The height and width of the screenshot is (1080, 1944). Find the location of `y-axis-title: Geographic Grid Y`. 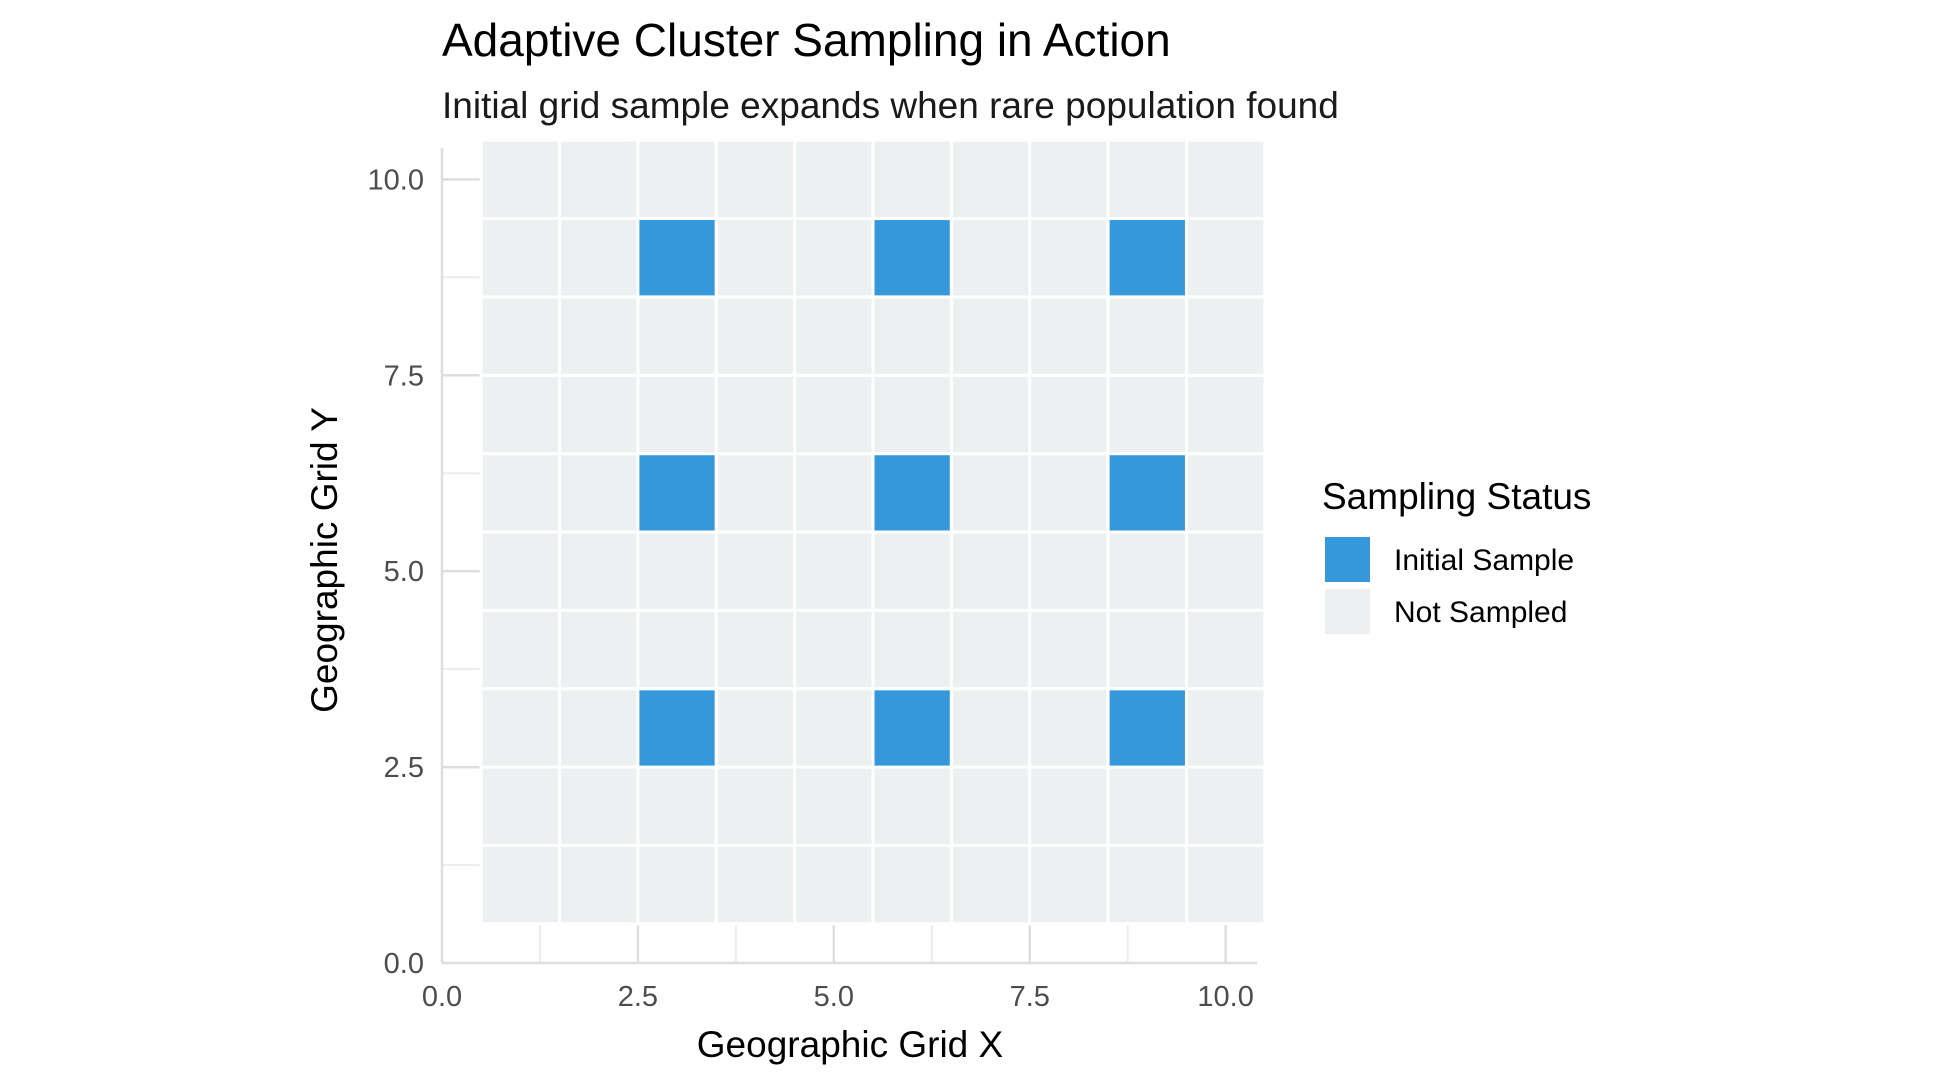

y-axis-title: Geographic Grid Y is located at coordinates (324, 560).